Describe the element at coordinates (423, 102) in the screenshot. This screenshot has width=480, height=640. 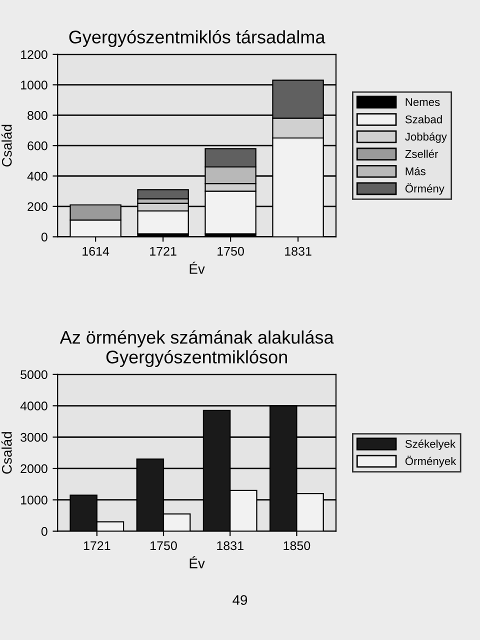
I see `legend-label: Nemes` at that location.